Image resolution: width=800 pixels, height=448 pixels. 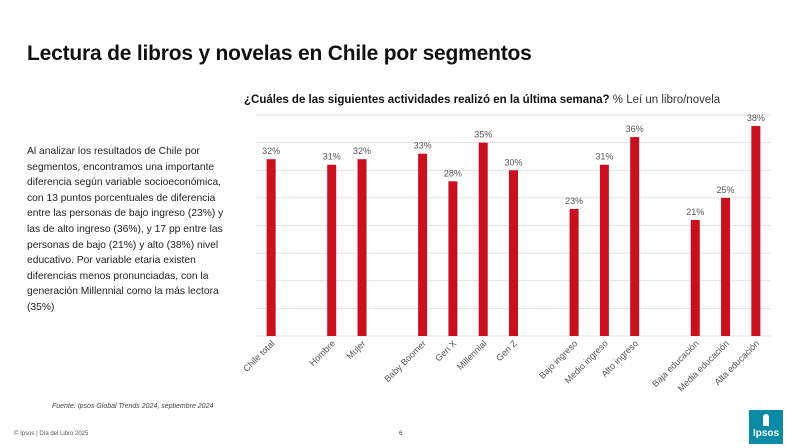 I want to click on ipsos-logo: Ipsos, so click(x=766, y=427).